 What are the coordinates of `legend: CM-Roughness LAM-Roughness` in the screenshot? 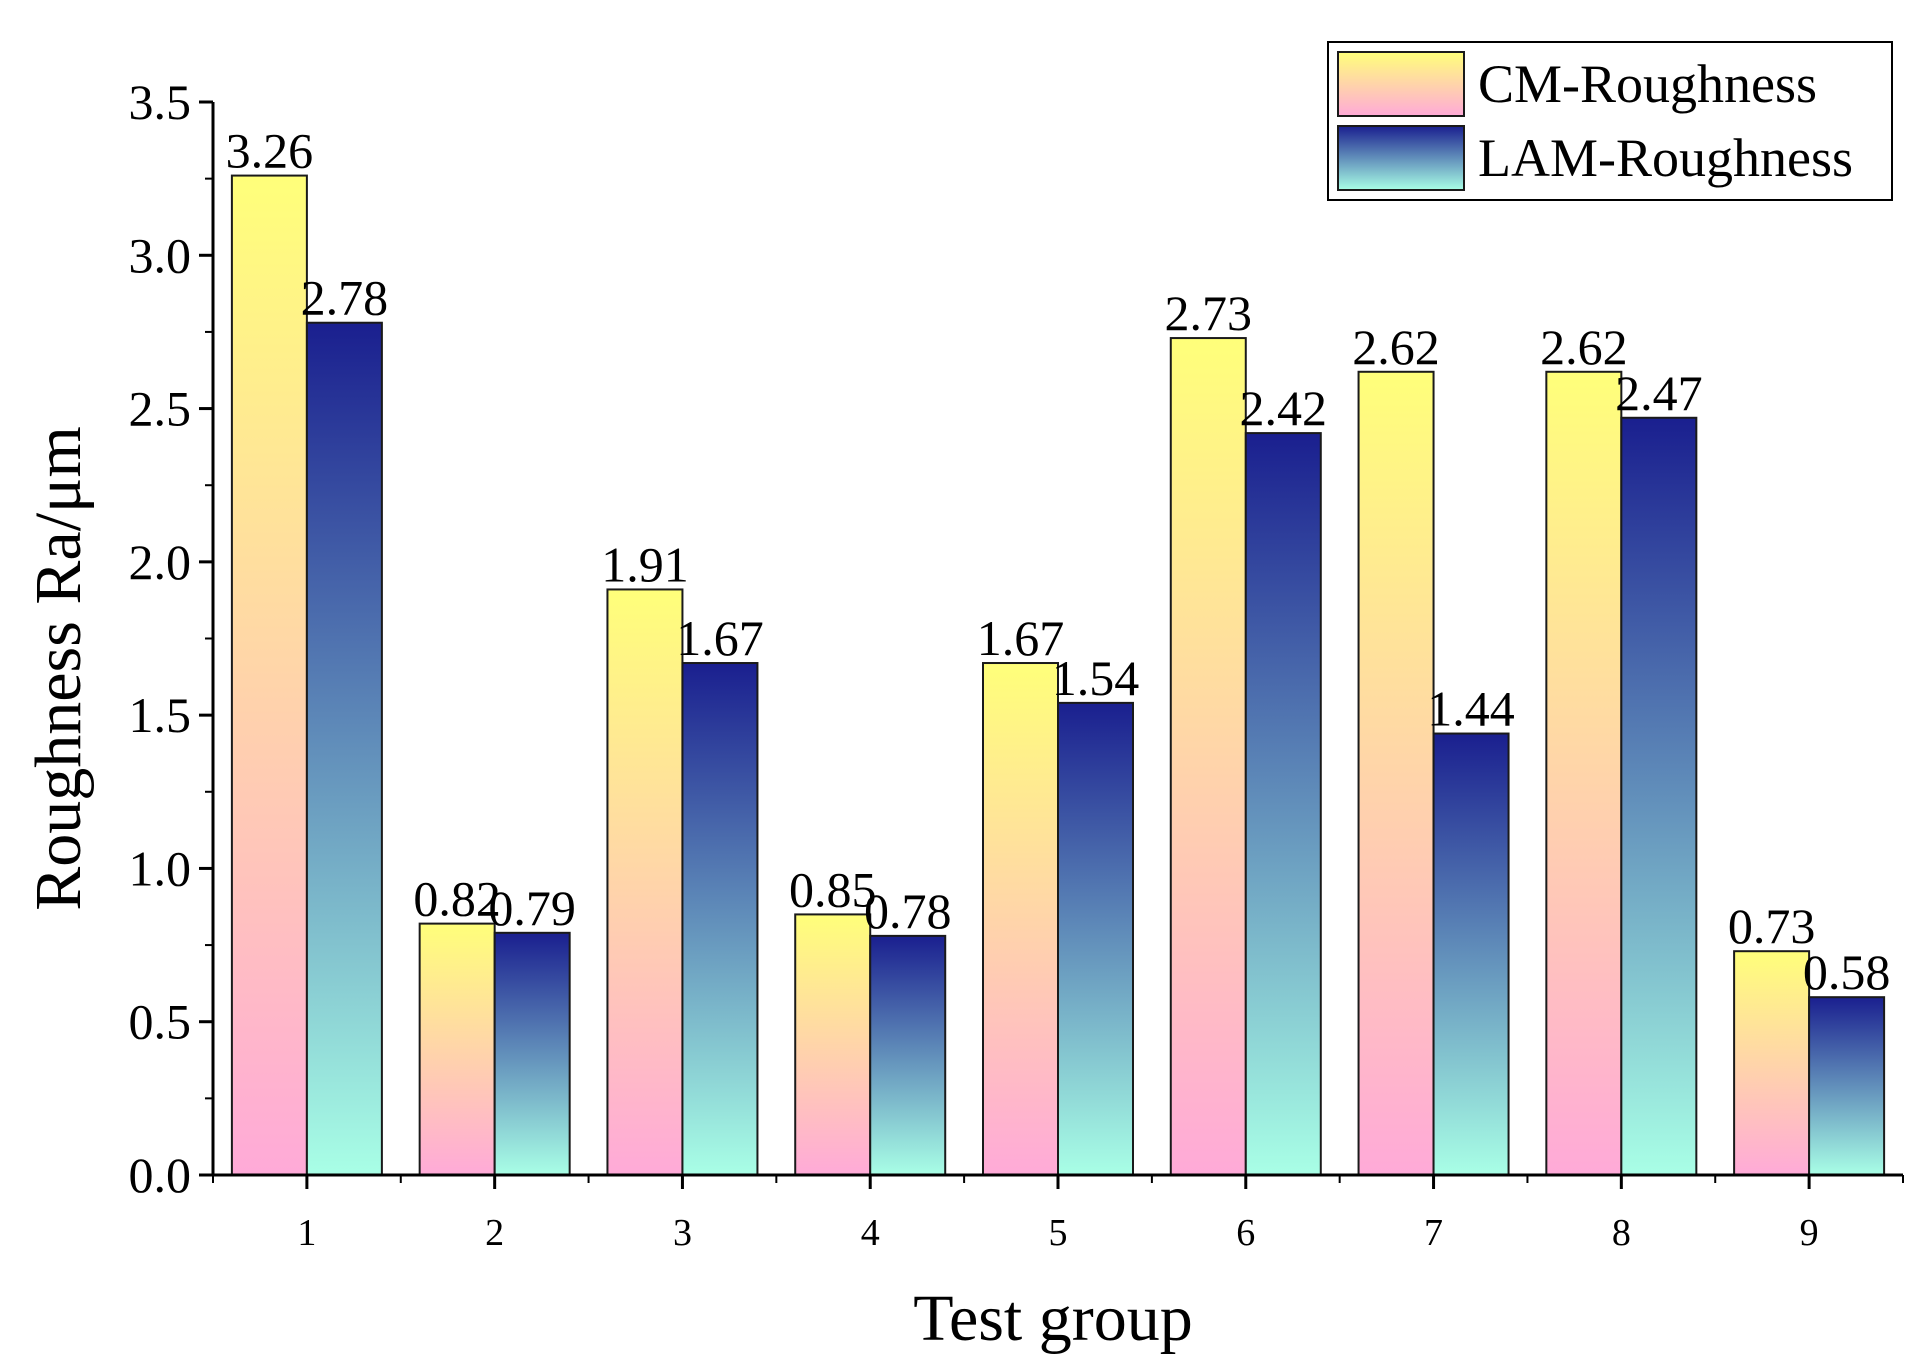 It's located at (1610, 121).